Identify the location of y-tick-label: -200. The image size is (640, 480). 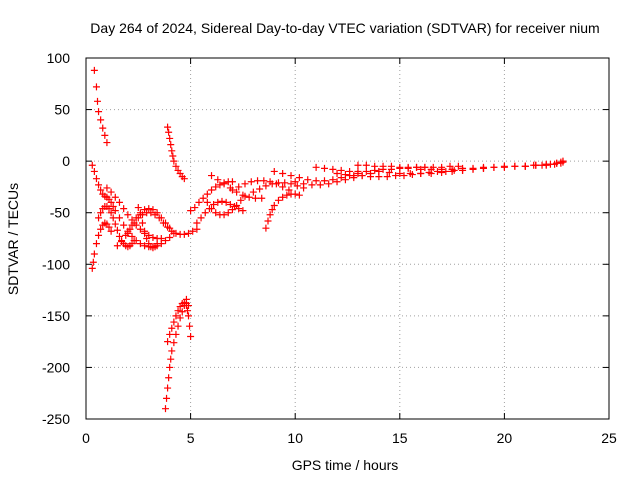
(56, 367).